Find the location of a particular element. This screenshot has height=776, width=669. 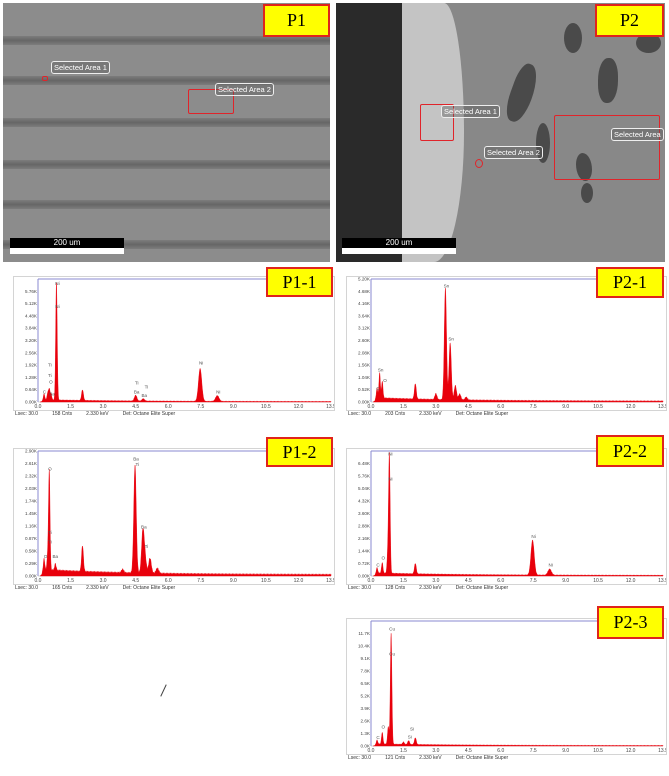

y-tick-label: 5.12K is located at coordinates (31, 303).